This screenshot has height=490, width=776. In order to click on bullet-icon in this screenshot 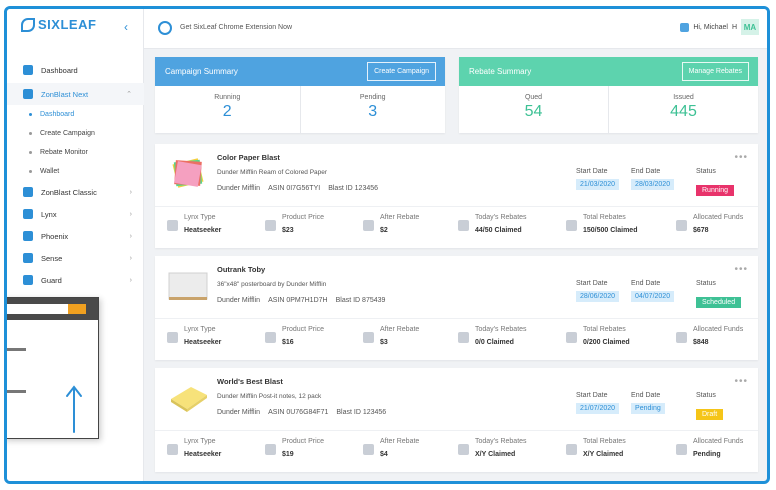, I will do `click(30, 171)`.